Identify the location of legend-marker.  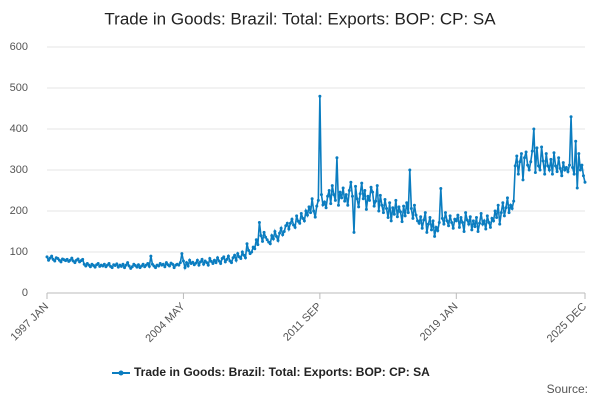
(121, 373).